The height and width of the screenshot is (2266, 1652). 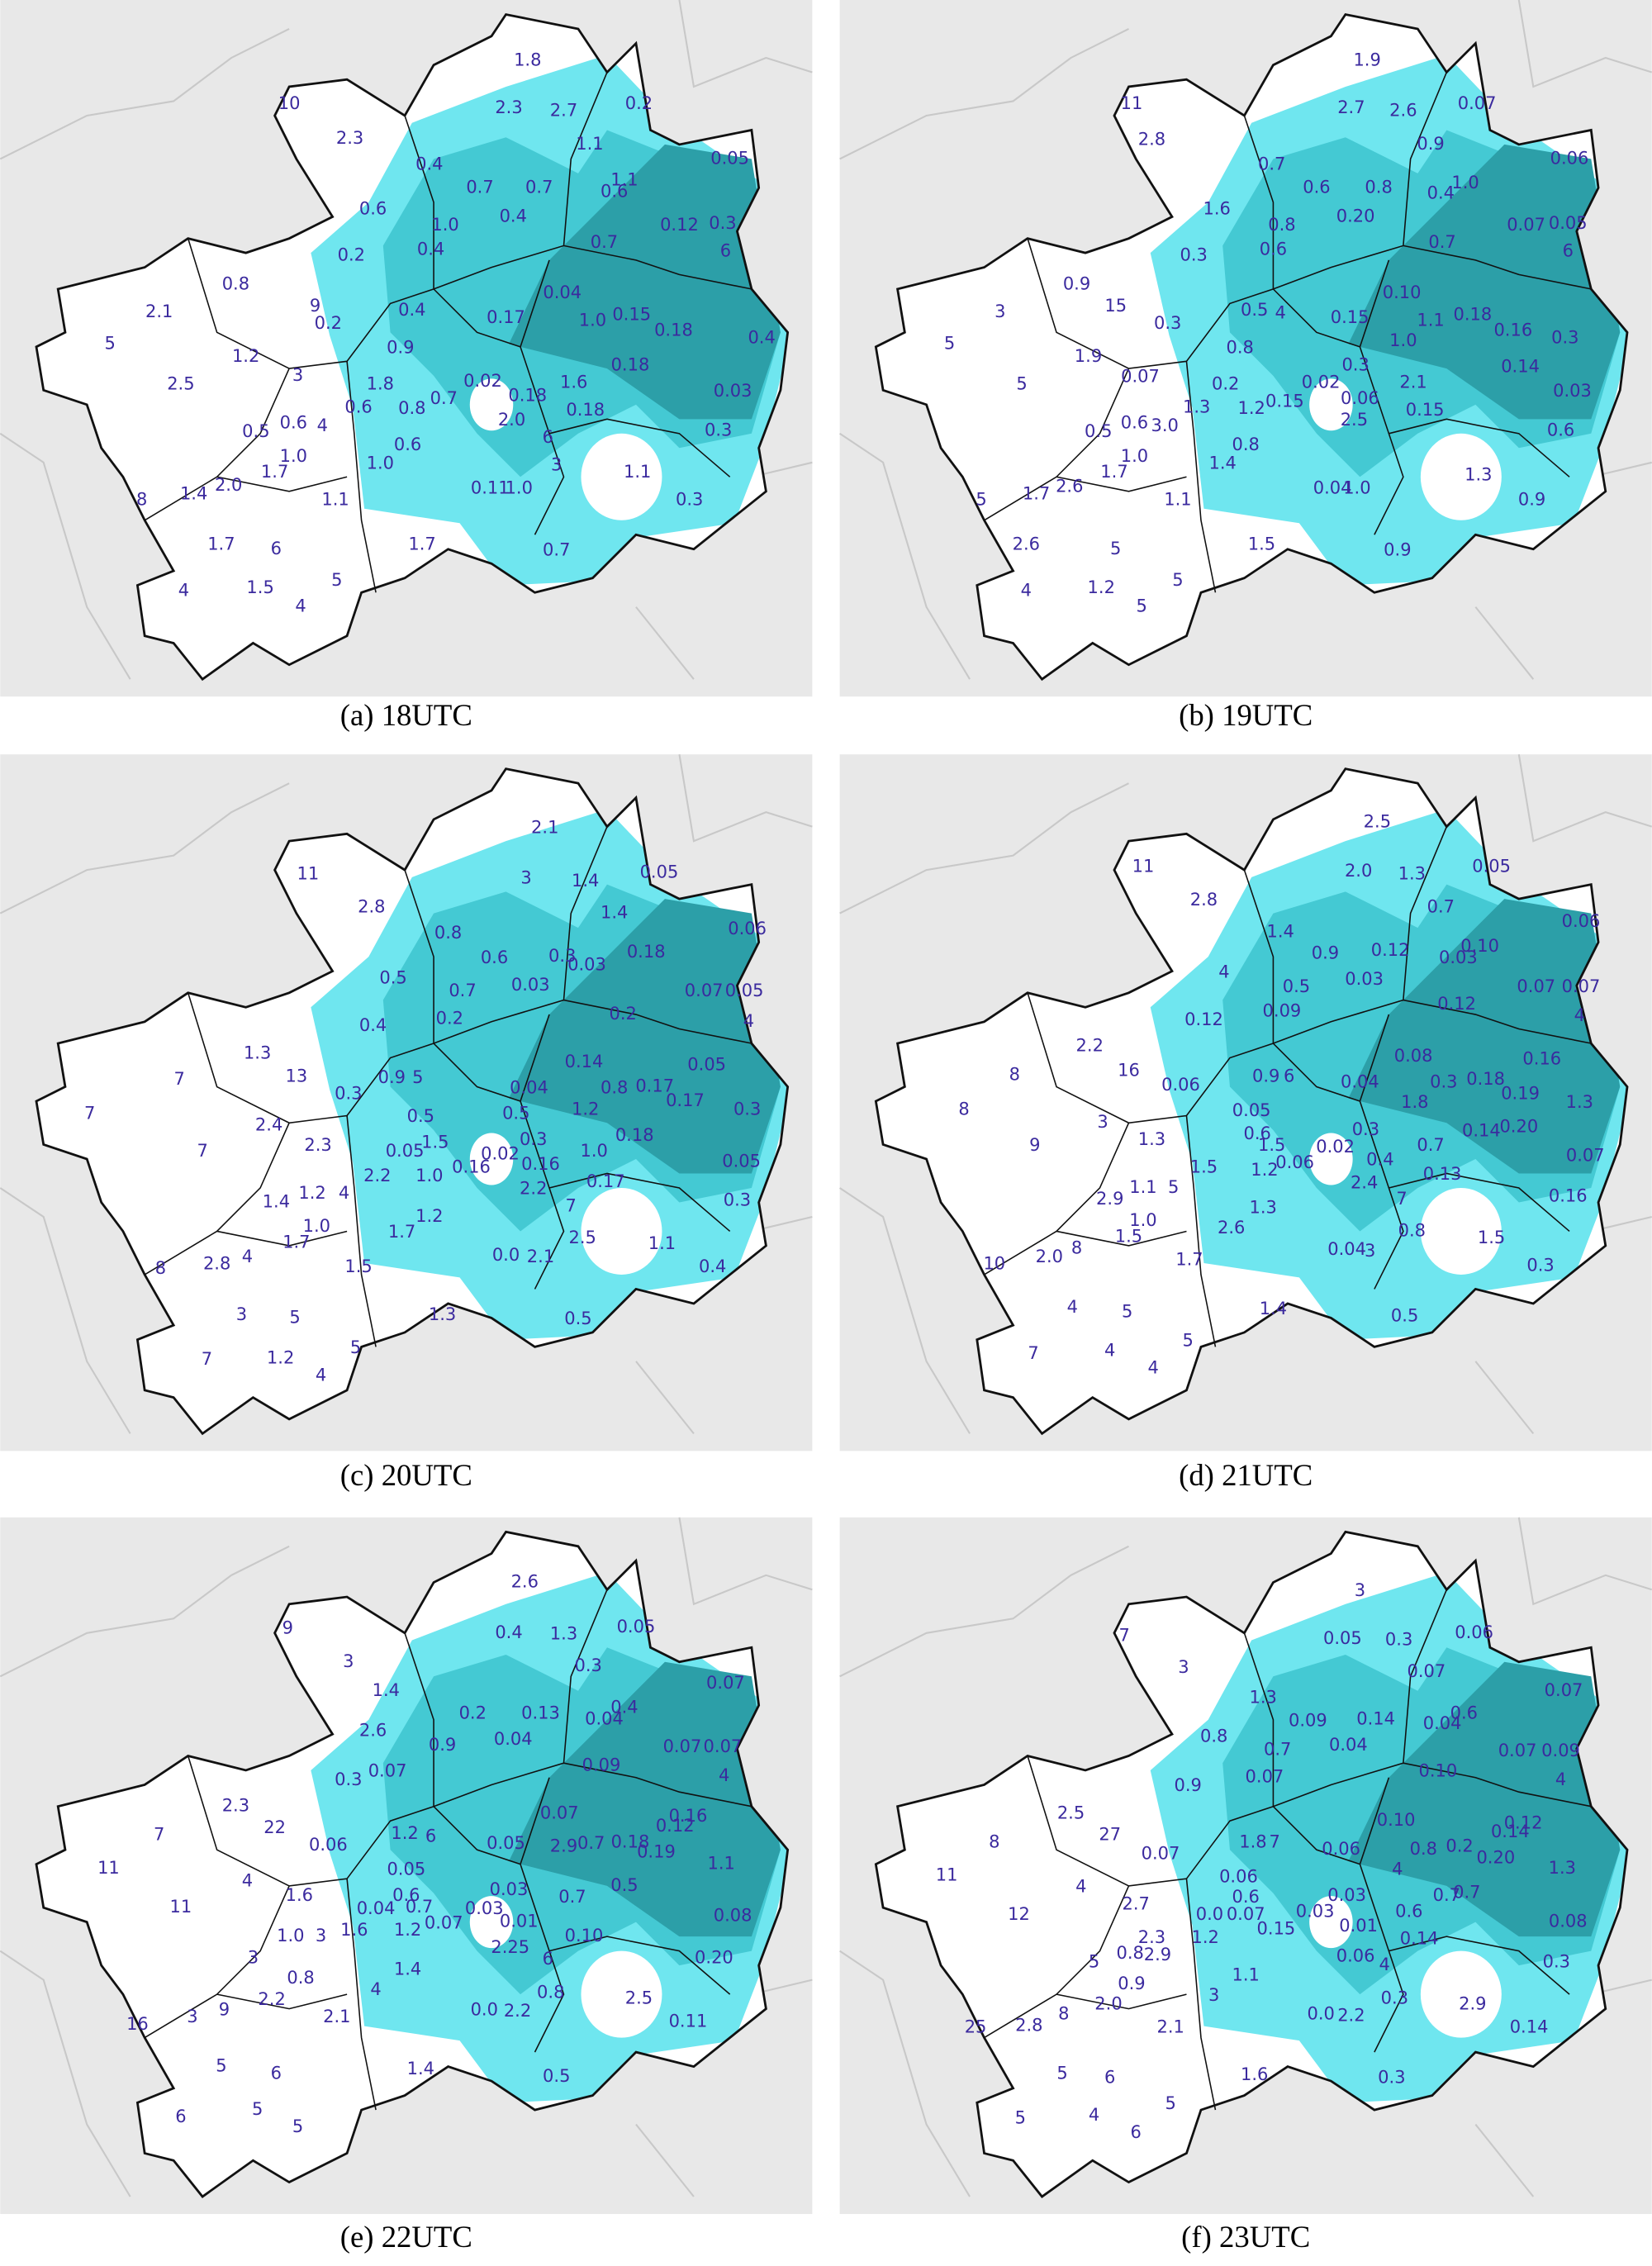 I want to click on value-label: 2.4, so click(x=268, y=1125).